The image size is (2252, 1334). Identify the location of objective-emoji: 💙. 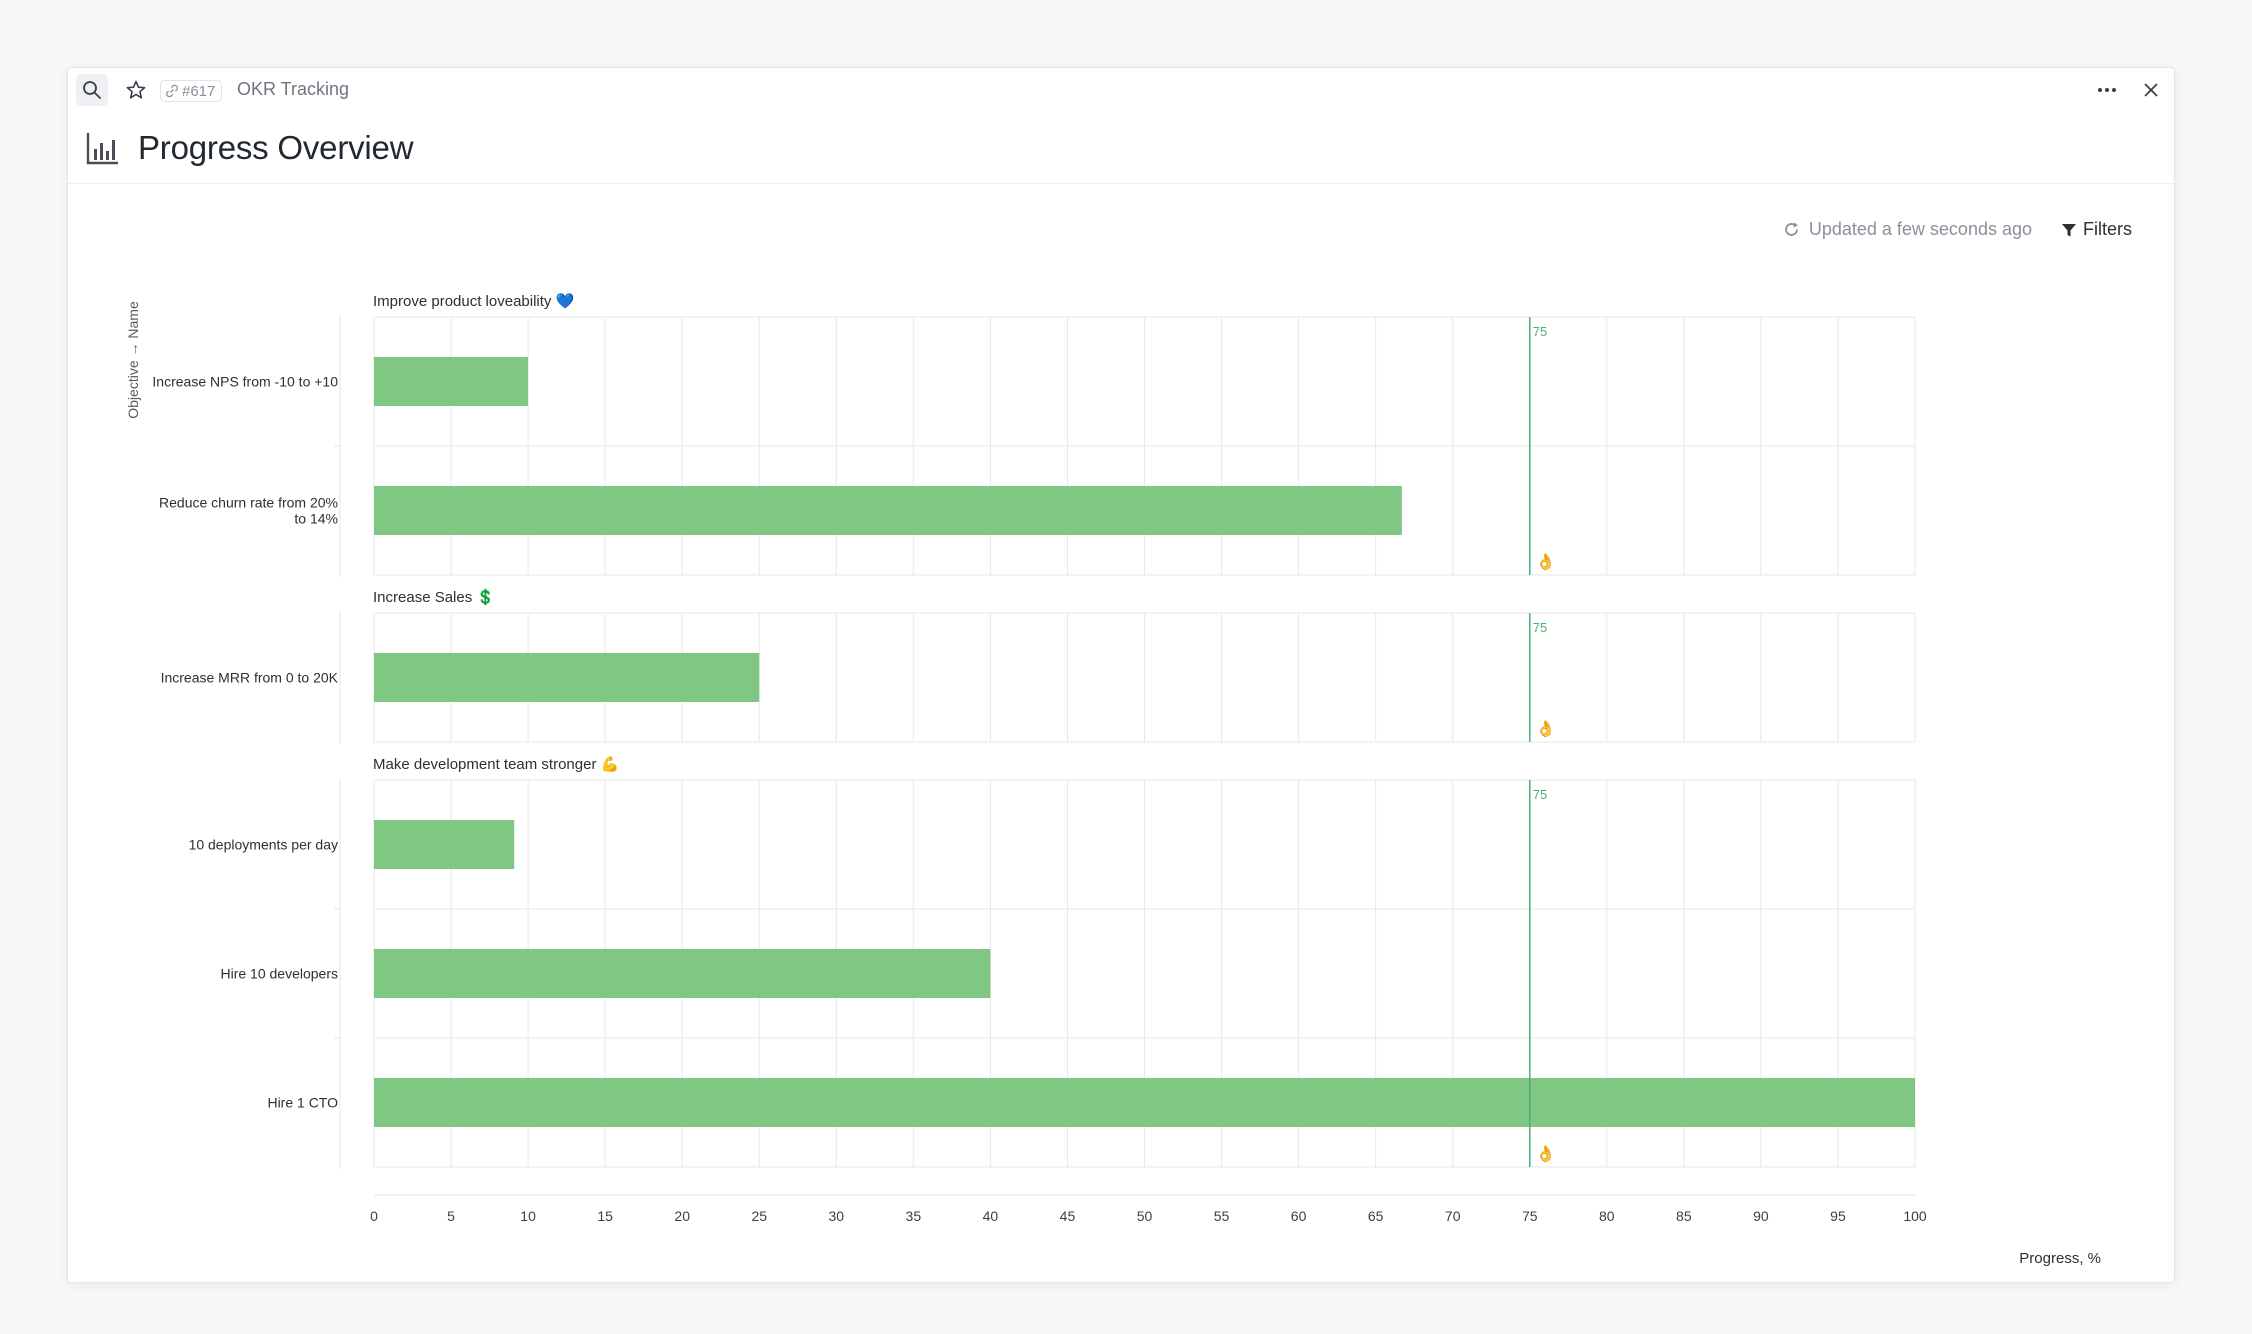
(565, 301).